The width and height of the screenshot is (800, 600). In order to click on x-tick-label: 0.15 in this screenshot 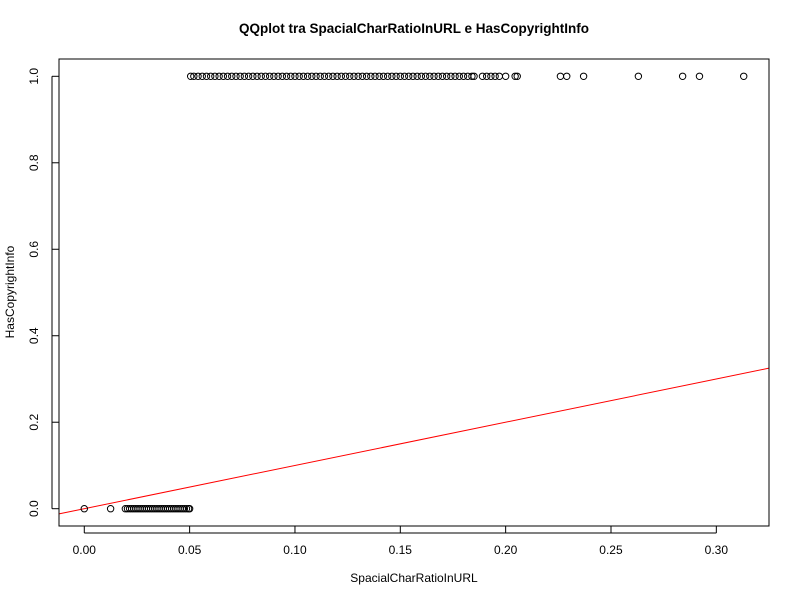, I will do `click(401, 550)`.